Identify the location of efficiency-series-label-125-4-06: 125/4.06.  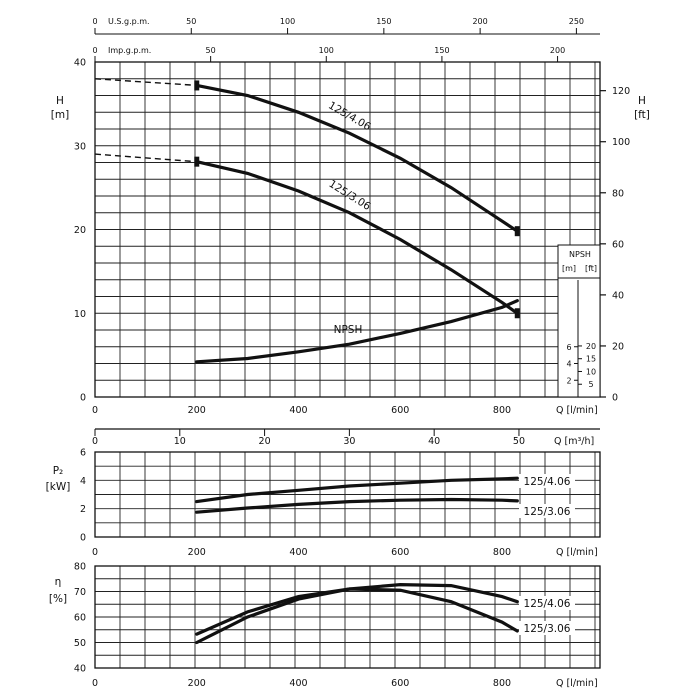
(547, 604).